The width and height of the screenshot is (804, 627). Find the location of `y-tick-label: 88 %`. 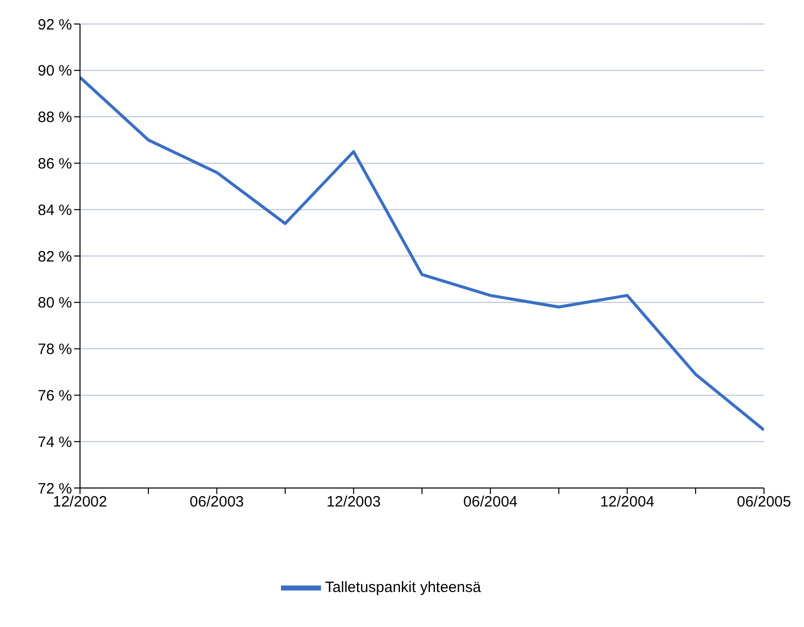

y-tick-label: 88 % is located at coordinates (55, 117).